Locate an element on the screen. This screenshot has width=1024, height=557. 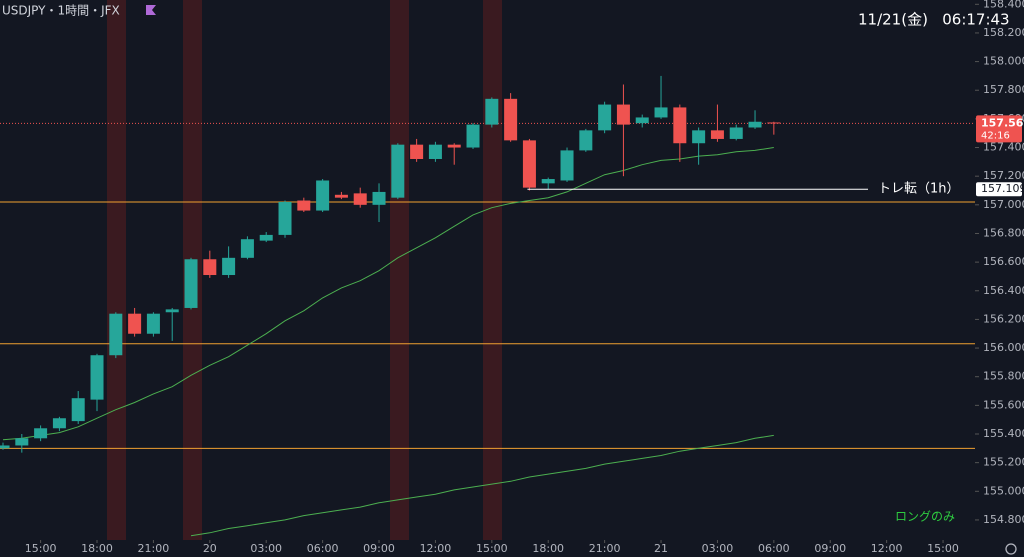
y-tick-label: 155.800 is located at coordinates (1003, 376).